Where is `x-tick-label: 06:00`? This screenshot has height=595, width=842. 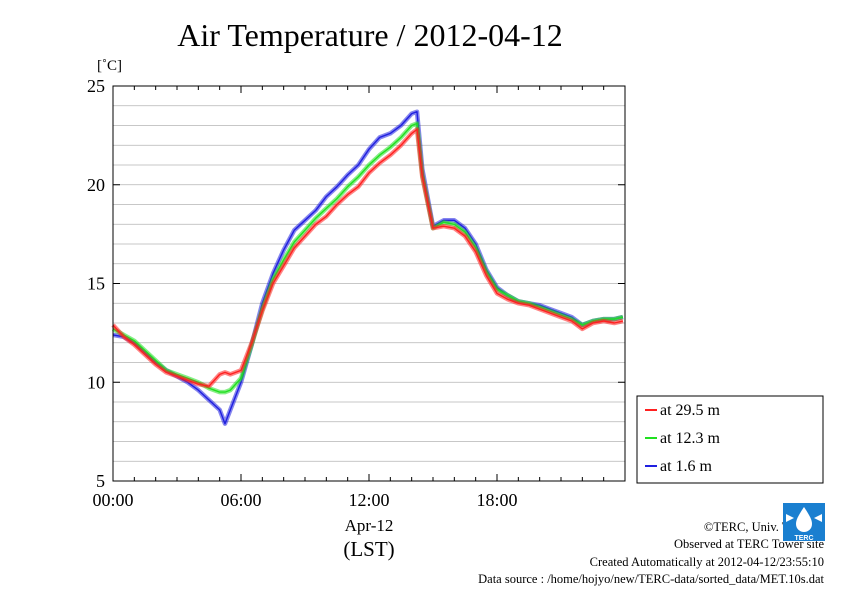
x-tick-label: 06:00 is located at coordinates (240, 500).